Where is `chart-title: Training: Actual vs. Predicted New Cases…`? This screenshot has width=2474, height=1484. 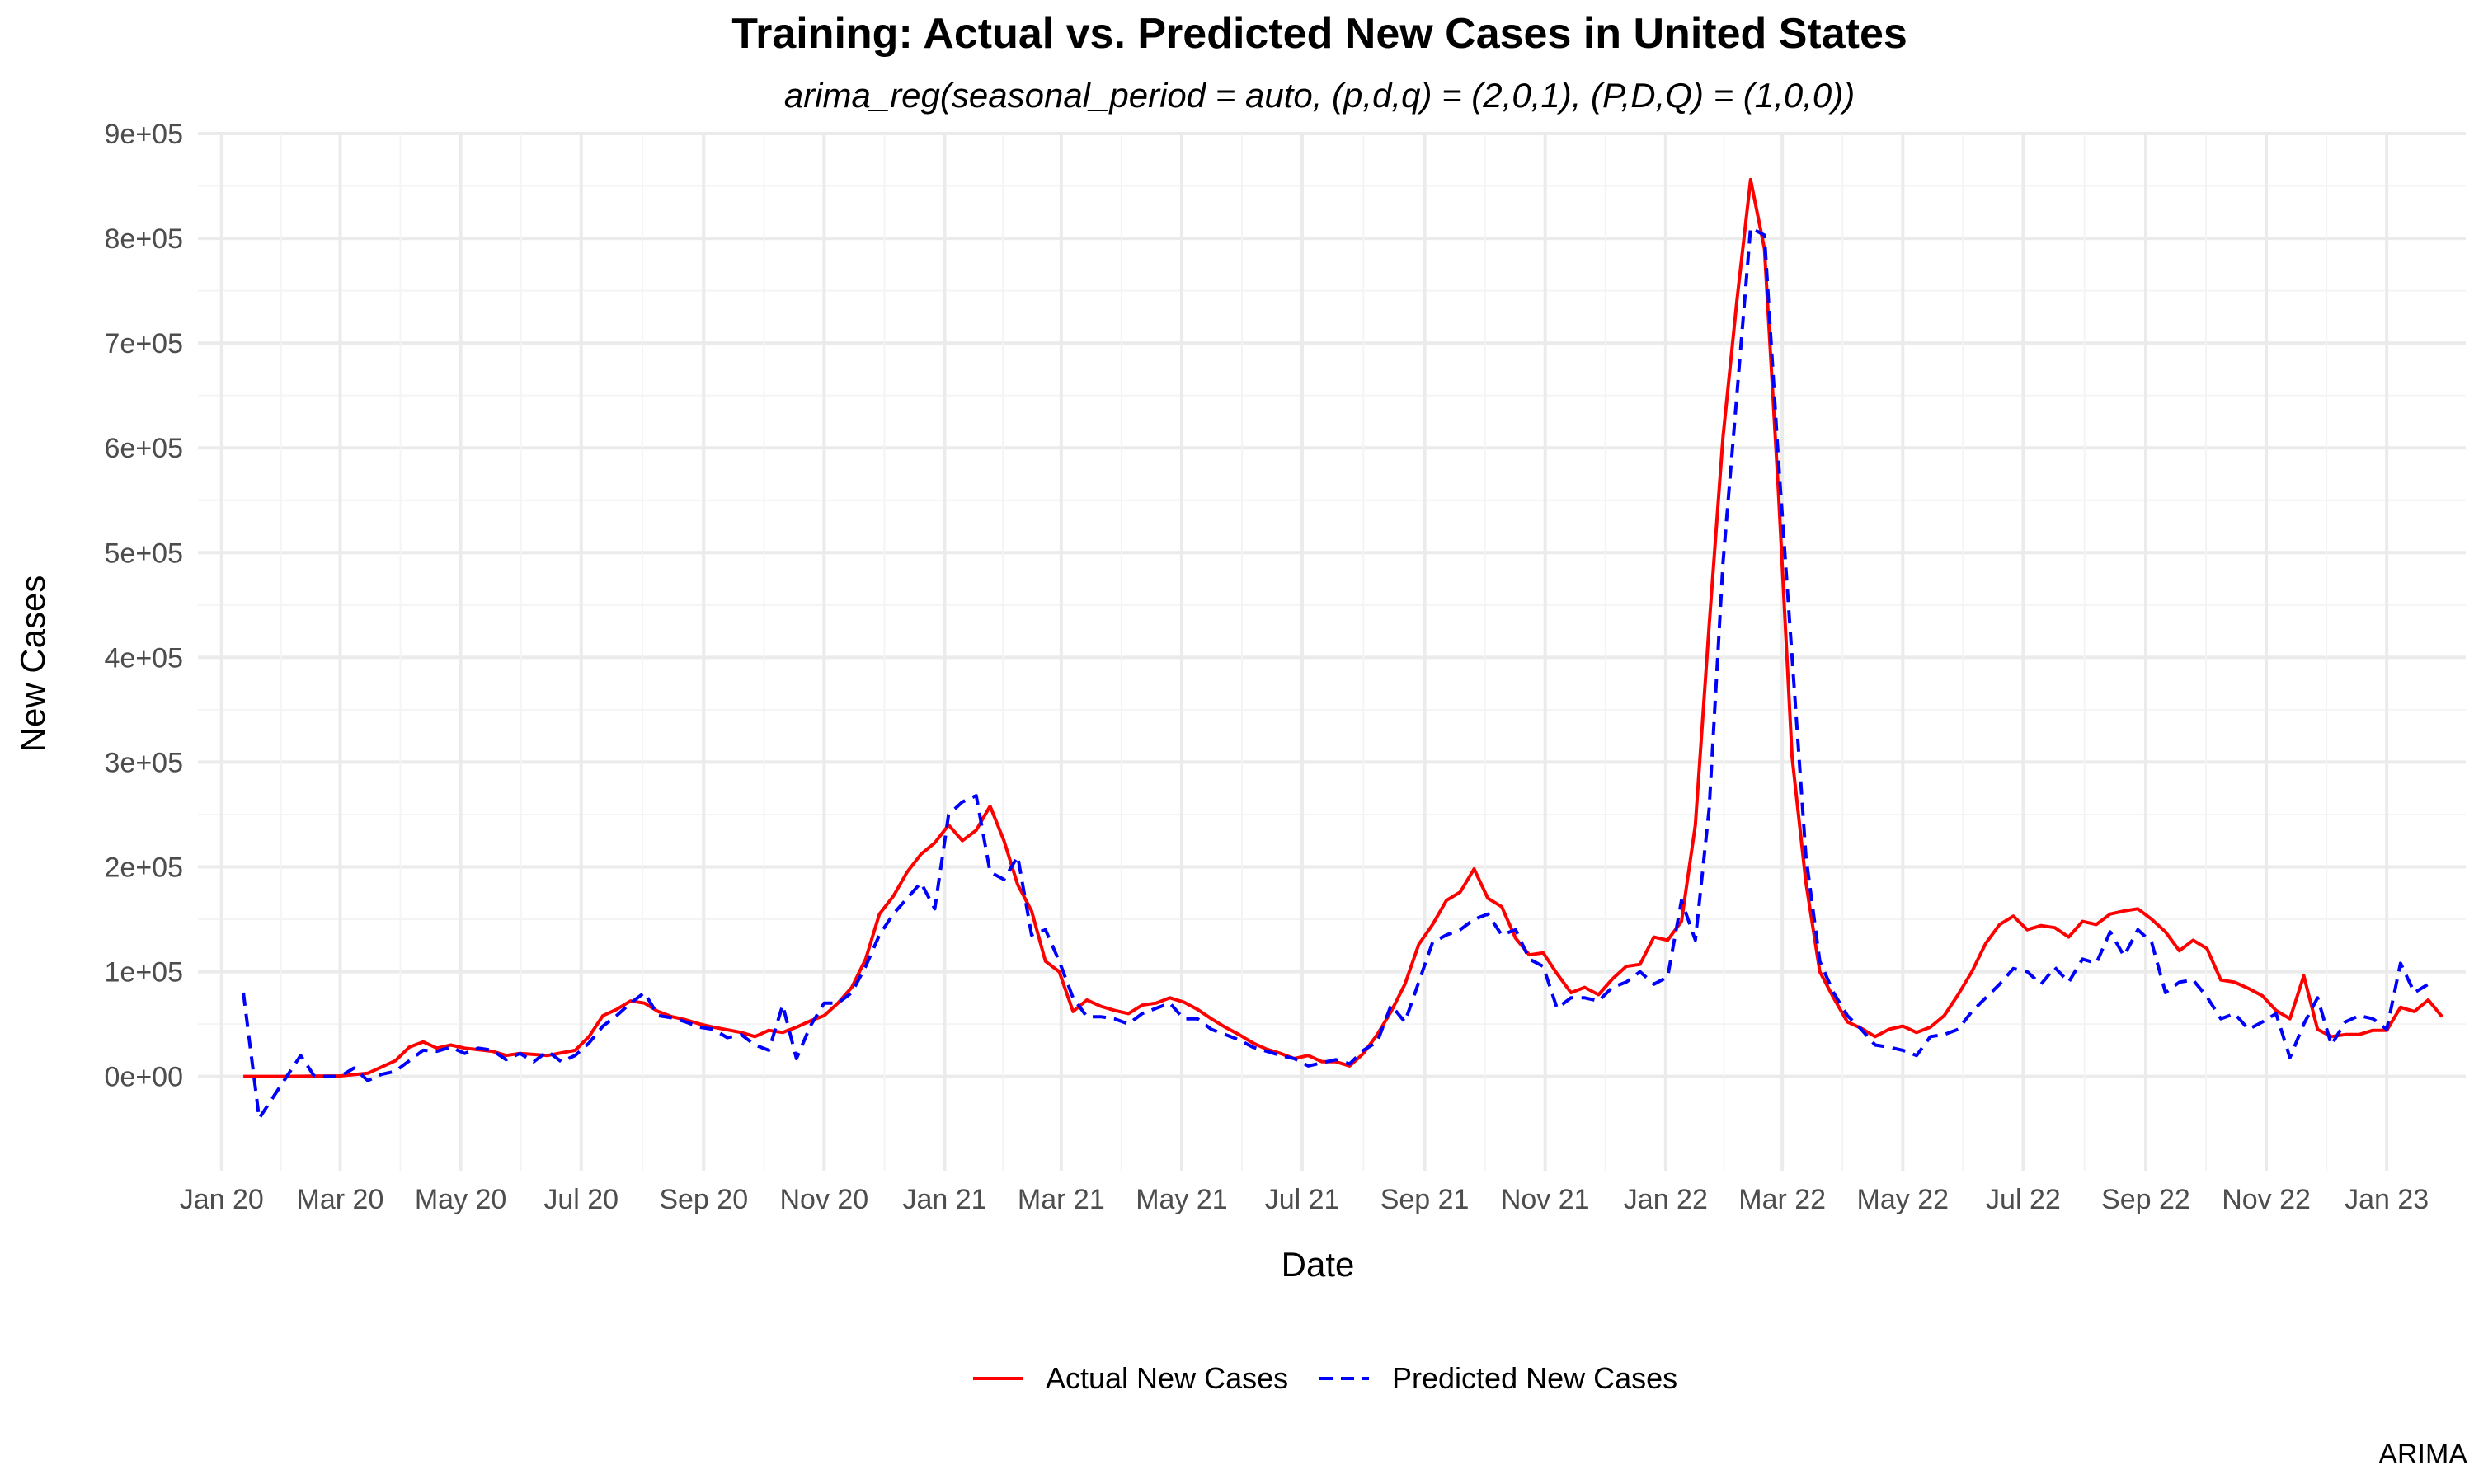 chart-title: Training: Actual vs. Predicted New Cases… is located at coordinates (1319, 34).